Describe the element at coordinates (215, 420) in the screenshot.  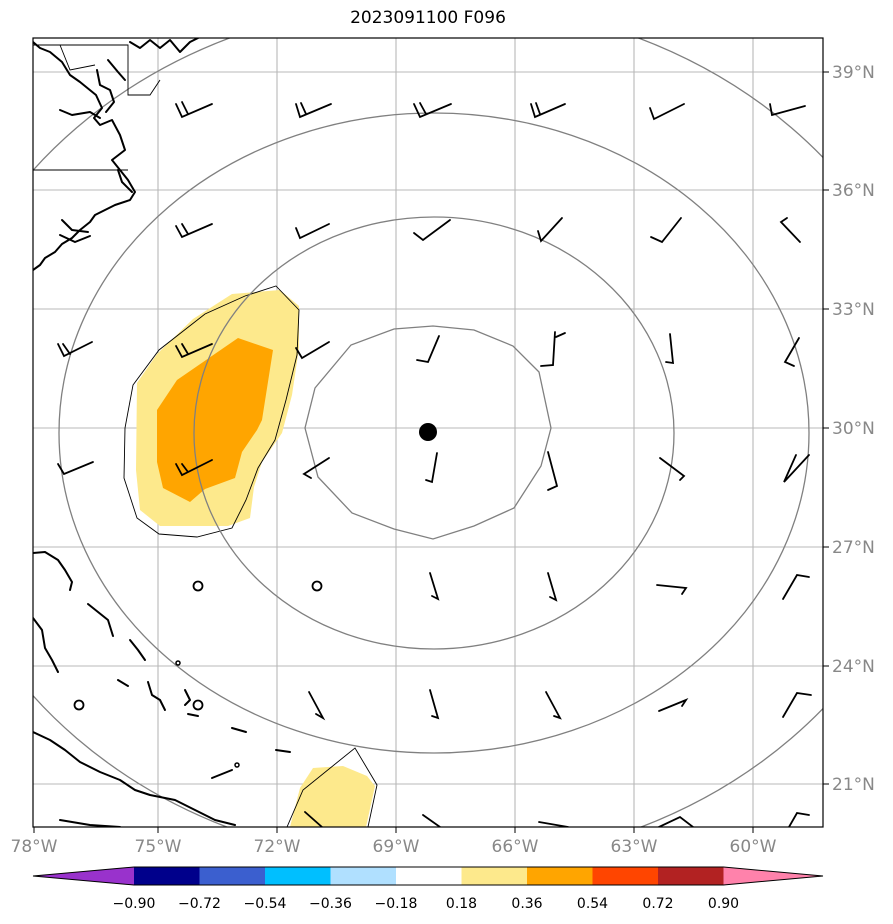
I see `shade-orange-region` at that location.